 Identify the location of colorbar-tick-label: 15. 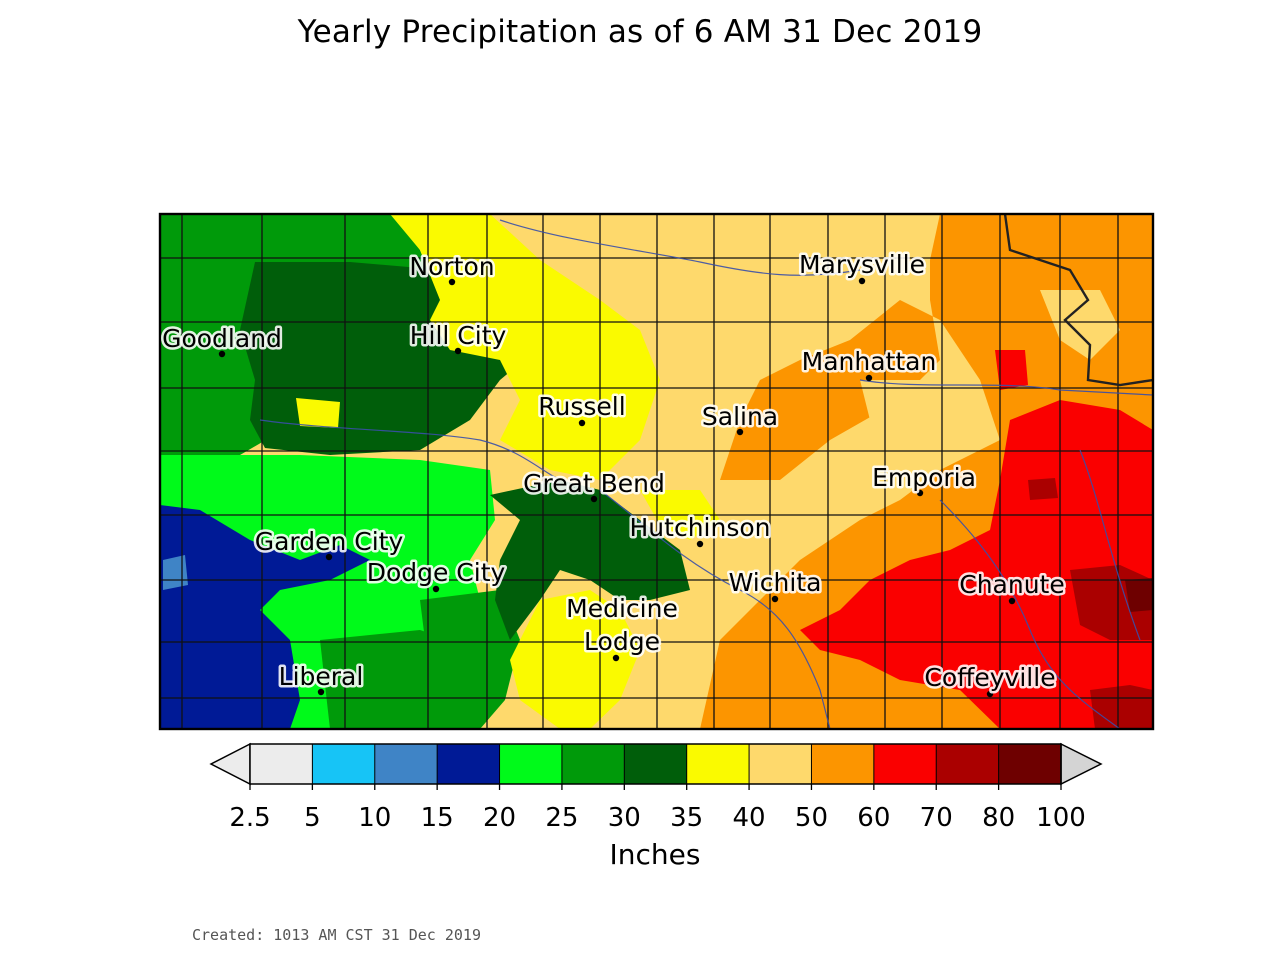
(437, 818).